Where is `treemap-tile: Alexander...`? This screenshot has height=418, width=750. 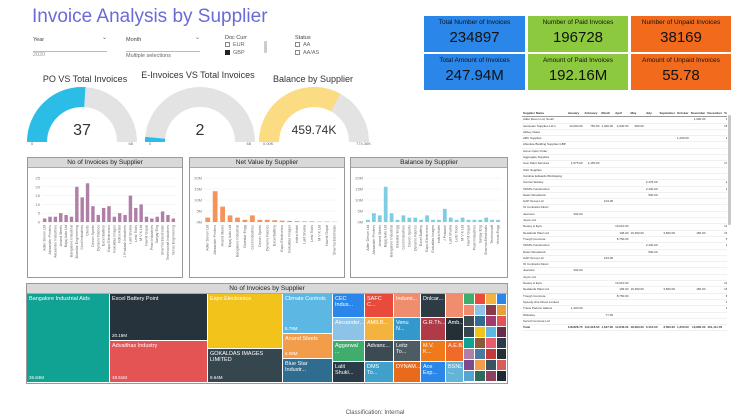 treemap-tile: Alexander... is located at coordinates (348, 329).